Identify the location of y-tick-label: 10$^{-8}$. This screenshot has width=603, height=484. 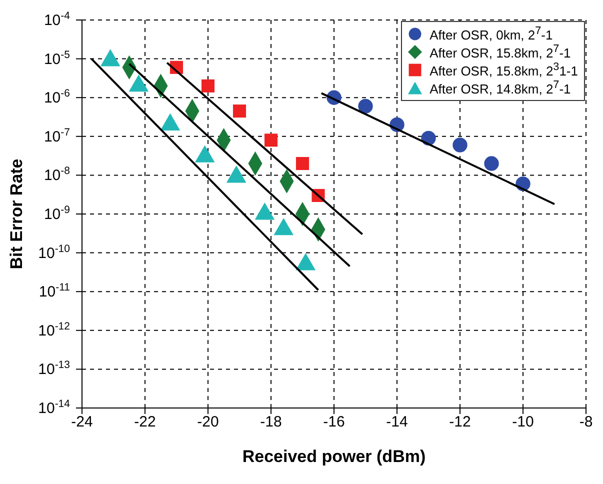
(57, 174).